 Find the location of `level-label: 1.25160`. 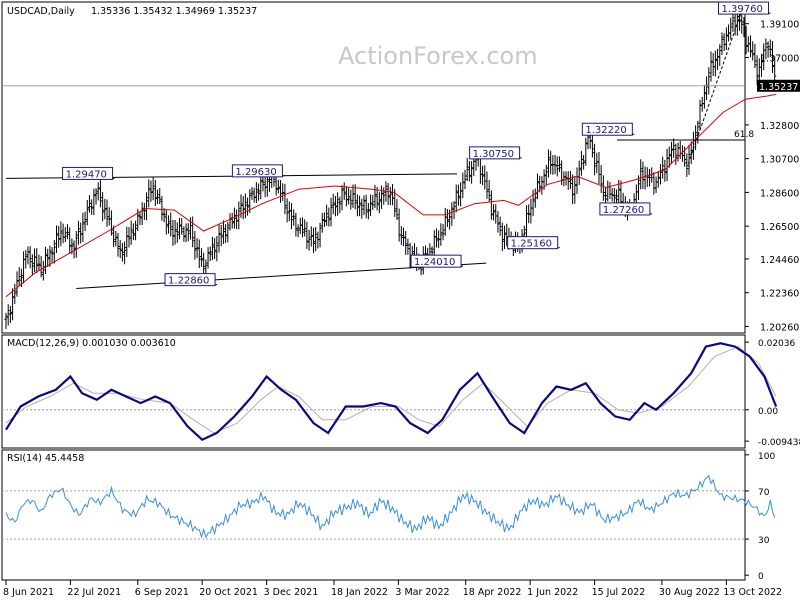

level-label: 1.25160 is located at coordinates (531, 244).